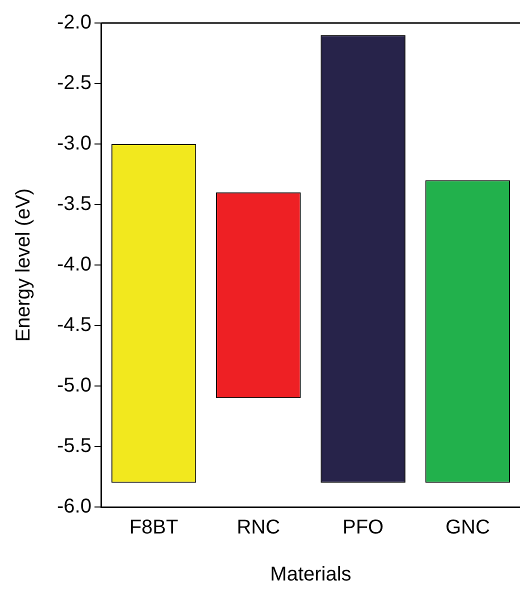 This screenshot has height=599, width=520. Describe the element at coordinates (74, 23) in the screenshot. I see `y-tick-label: -2.0` at that location.